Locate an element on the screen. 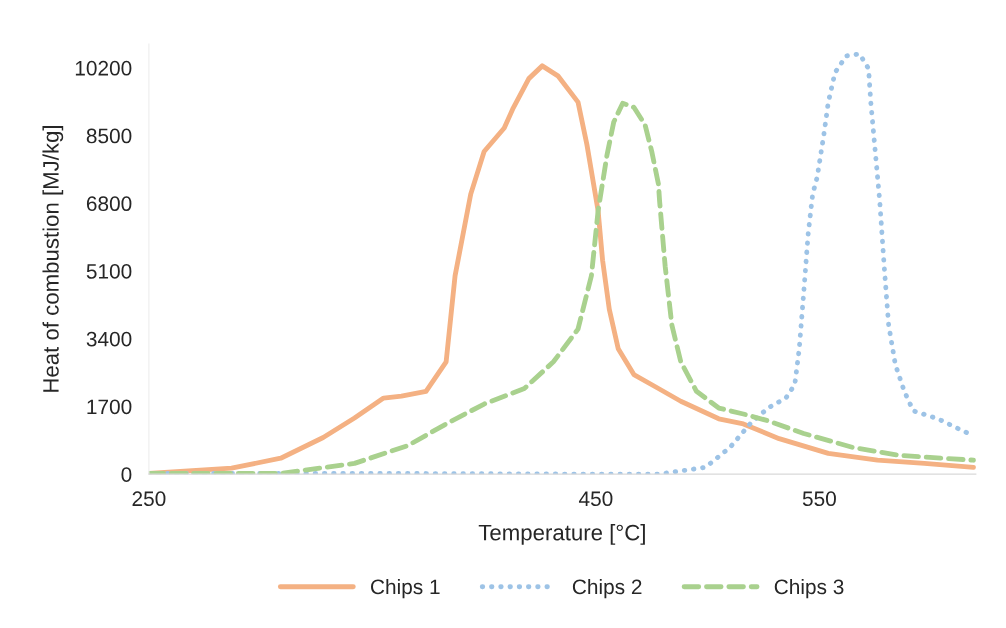 This screenshot has height=628, width=1006. x-axis-title: Temperature [°C] is located at coordinates (561, 534).